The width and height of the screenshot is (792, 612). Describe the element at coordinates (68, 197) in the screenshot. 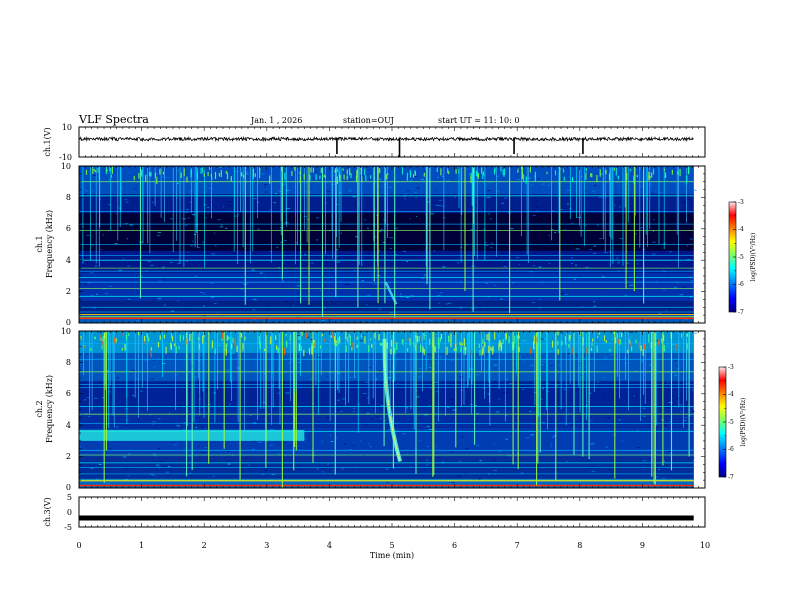

I see `ch1-spec-tick-8: 8` at that location.